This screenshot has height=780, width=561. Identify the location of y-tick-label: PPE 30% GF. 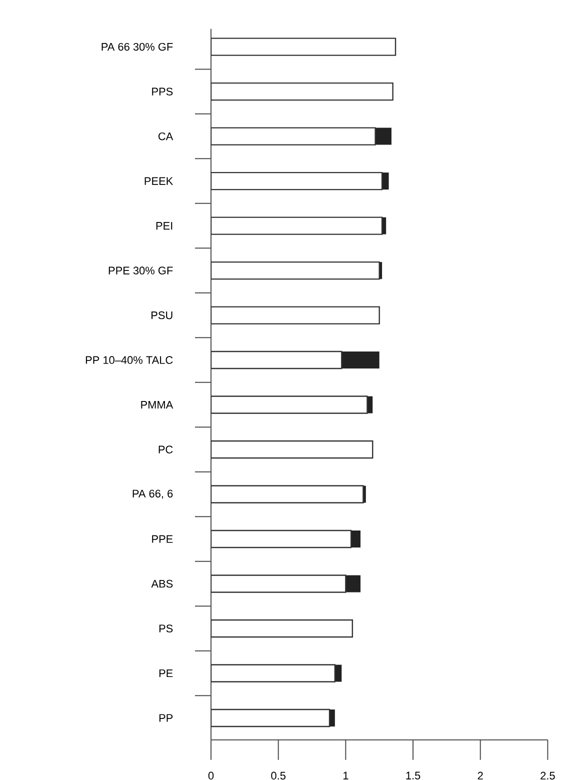
(140, 270).